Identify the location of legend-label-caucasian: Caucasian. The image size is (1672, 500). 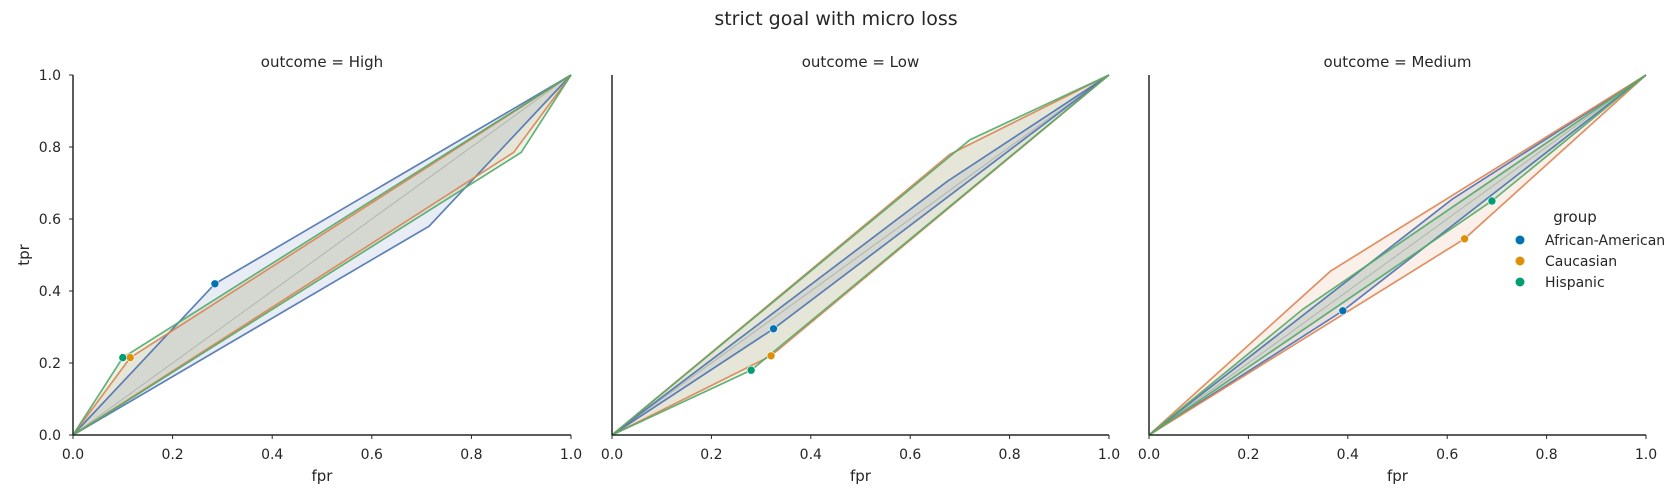
(1581, 262).